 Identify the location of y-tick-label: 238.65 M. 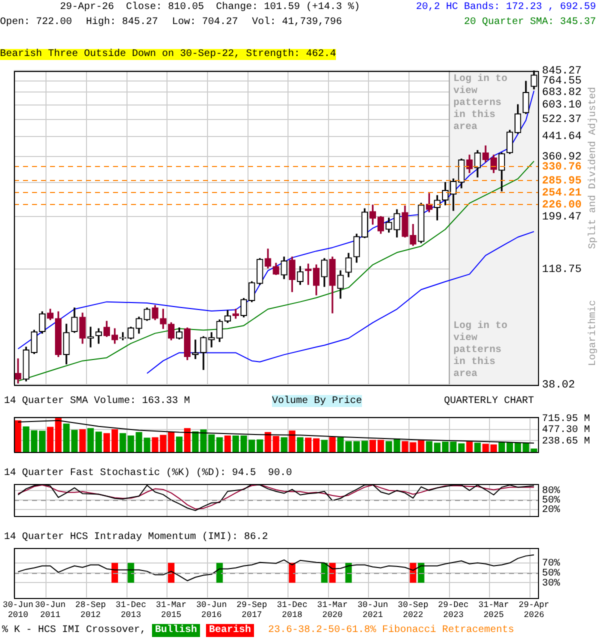
(566, 442).